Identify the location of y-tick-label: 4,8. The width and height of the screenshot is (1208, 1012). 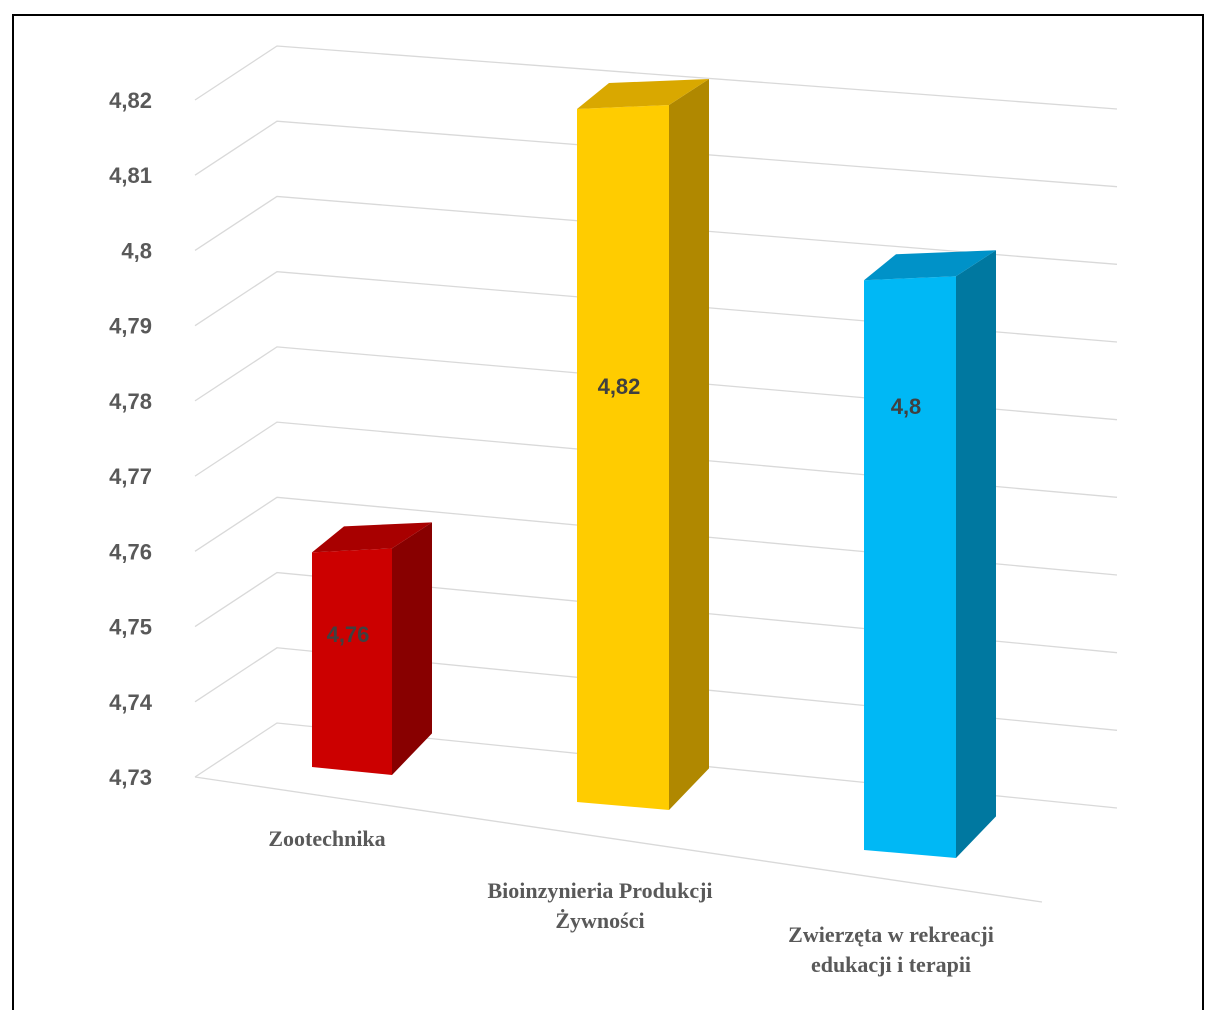
(136, 250).